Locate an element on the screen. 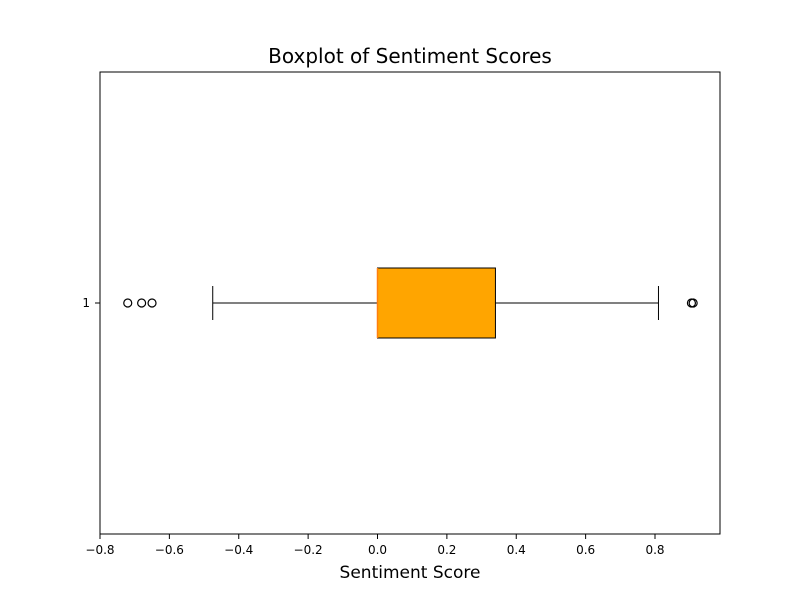 The width and height of the screenshot is (800, 600). y-tick-label: 1 is located at coordinates (86, 303).